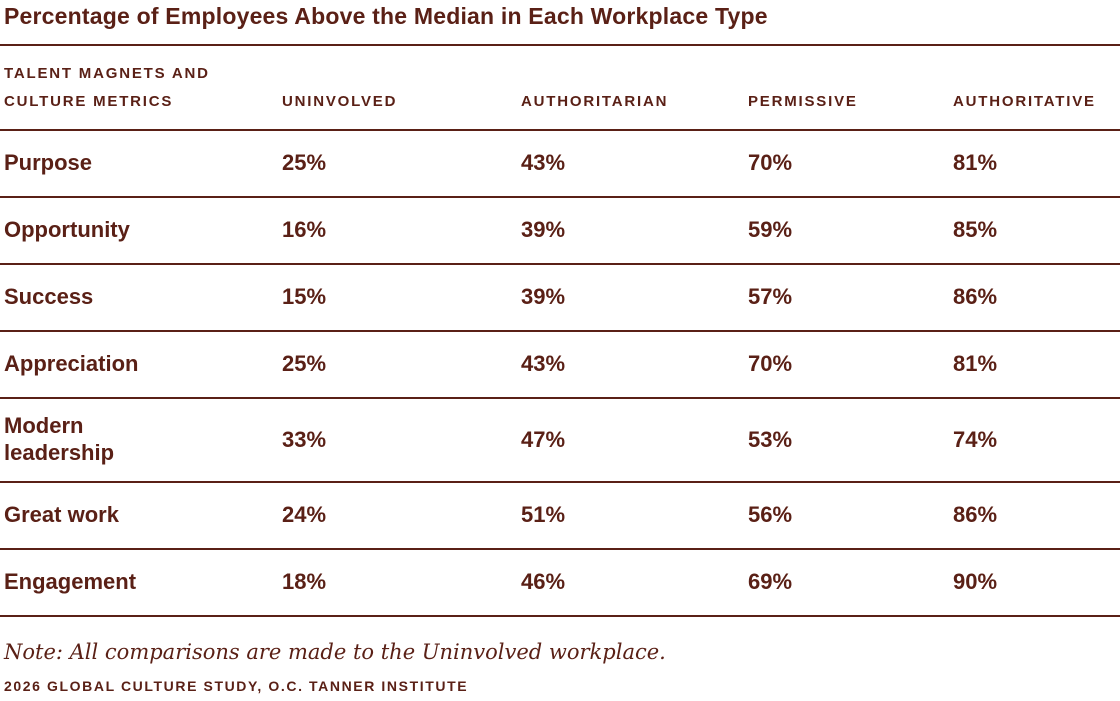  I want to click on cell-value: 15%, so click(401, 297).